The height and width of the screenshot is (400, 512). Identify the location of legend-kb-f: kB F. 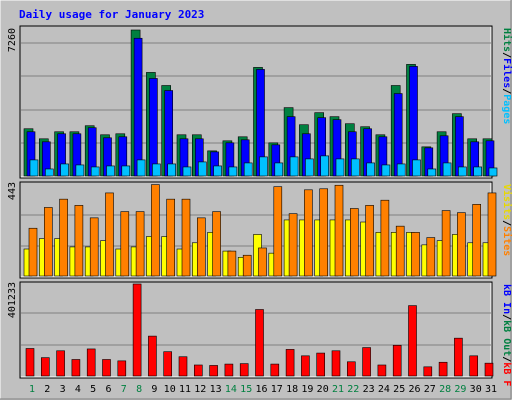
(506, 374).